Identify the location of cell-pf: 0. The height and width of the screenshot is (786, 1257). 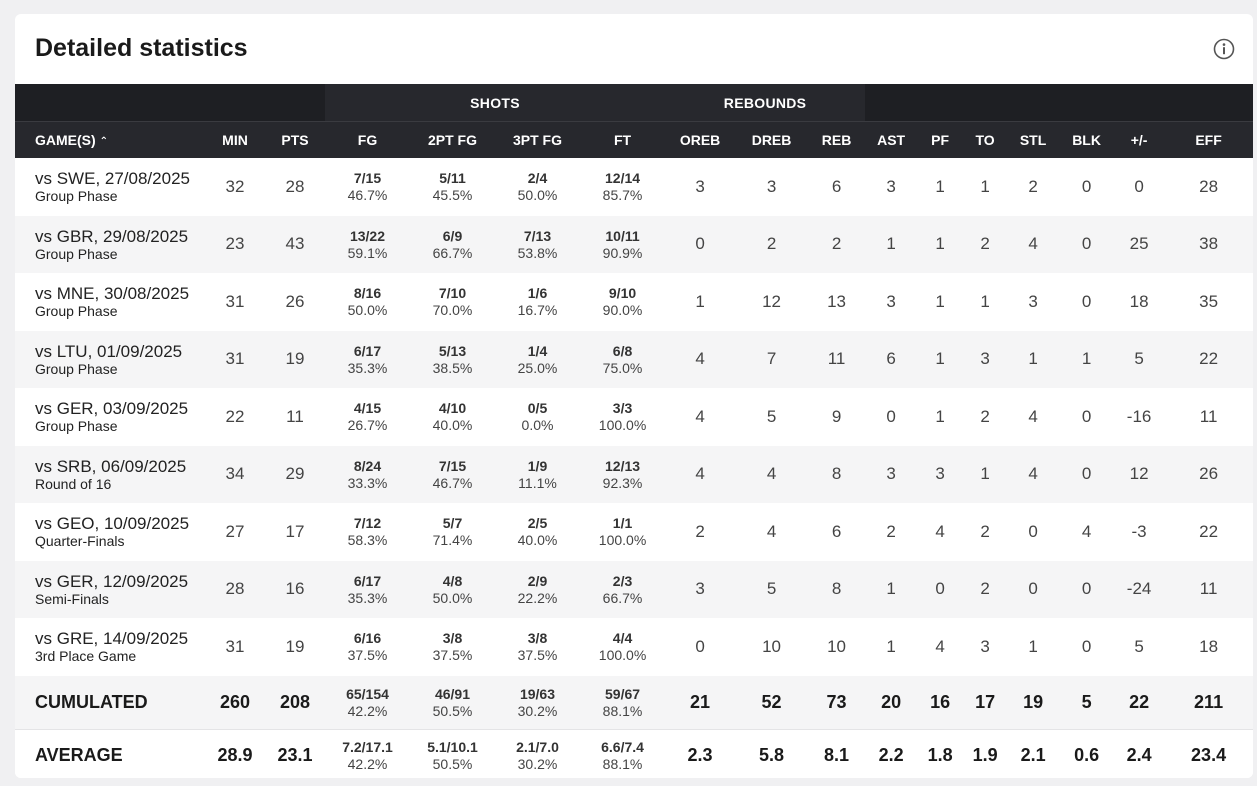
(940, 589).